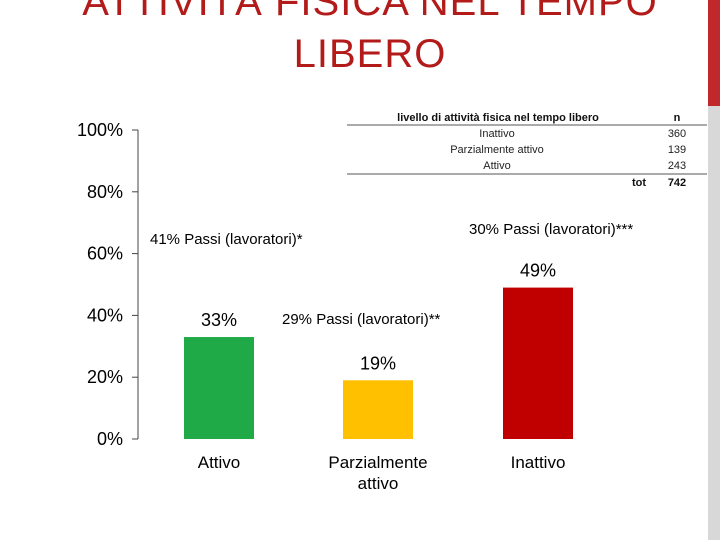 This screenshot has width=720, height=540. Describe the element at coordinates (100, 130) in the screenshot. I see `y-tick-label-100: 100%` at that location.